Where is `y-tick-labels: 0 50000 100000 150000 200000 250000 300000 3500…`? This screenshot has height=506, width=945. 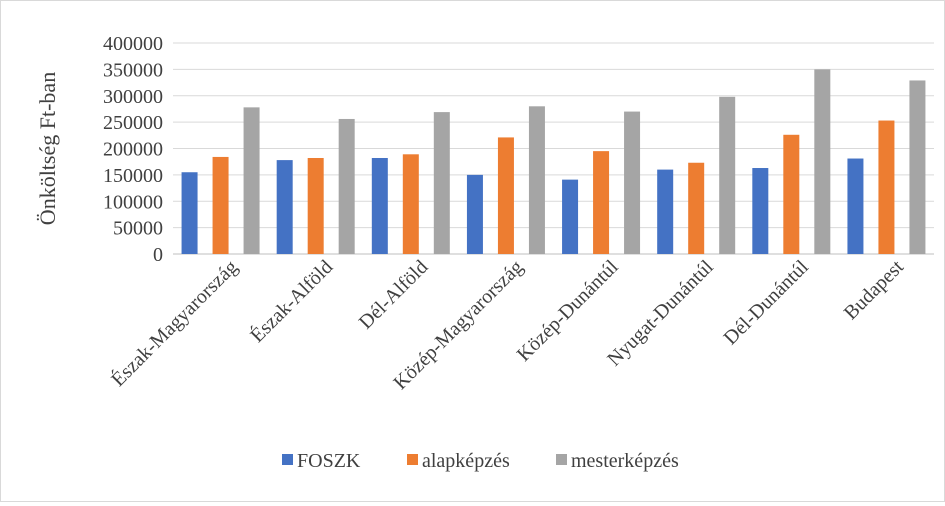
y-tick-labels: 0 50000 100000 150000 200000 250000 300000 3500… is located at coordinates (133, 149).